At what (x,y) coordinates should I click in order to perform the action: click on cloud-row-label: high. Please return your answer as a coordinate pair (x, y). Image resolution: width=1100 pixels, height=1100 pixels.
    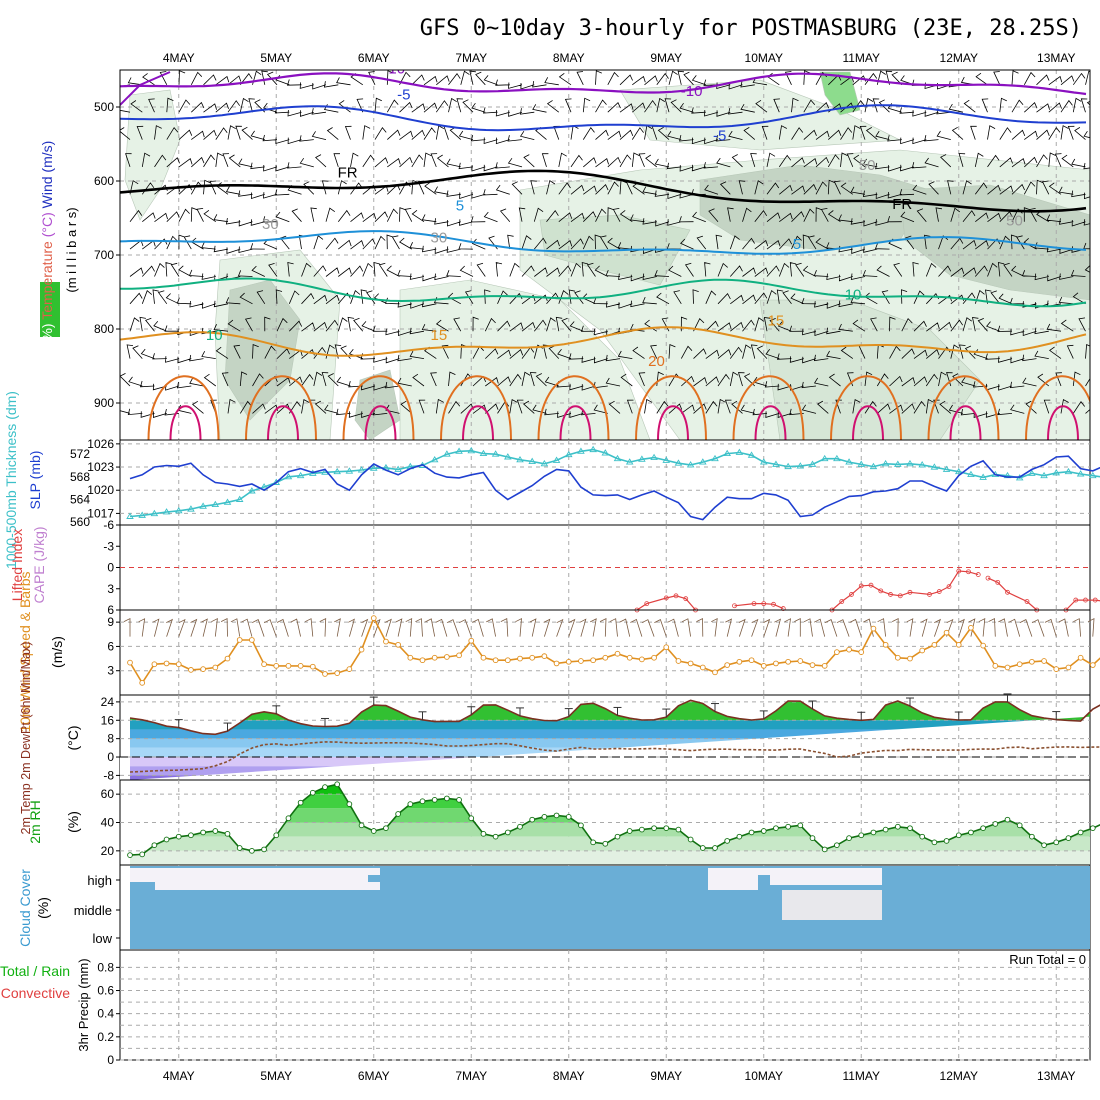
    Looking at the image, I should click on (99, 880).